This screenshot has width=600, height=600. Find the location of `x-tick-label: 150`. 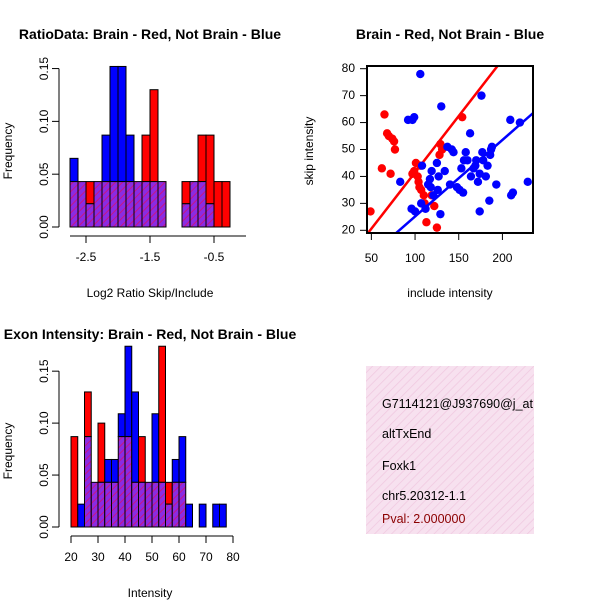

x-tick-label: 150 is located at coordinates (459, 258).